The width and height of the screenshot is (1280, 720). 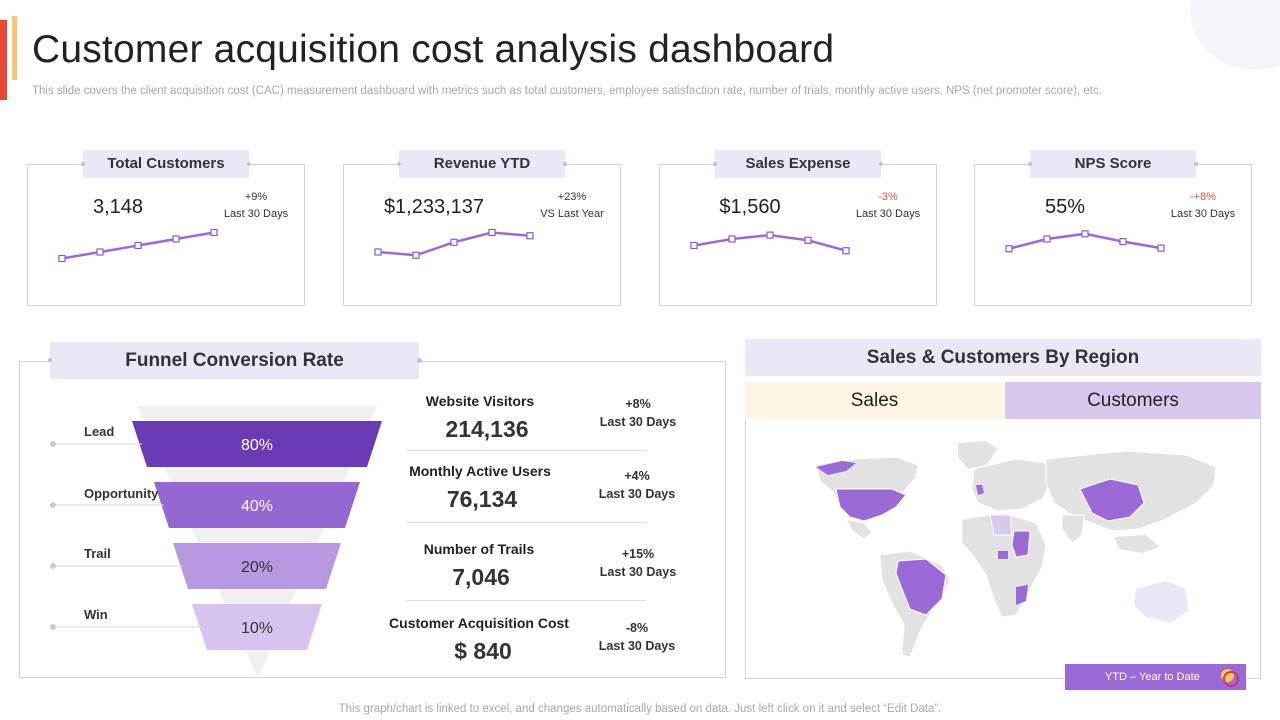 What do you see at coordinates (256, 206) in the screenshot?
I see `kpi-change: +9% Last 30 Days` at bounding box center [256, 206].